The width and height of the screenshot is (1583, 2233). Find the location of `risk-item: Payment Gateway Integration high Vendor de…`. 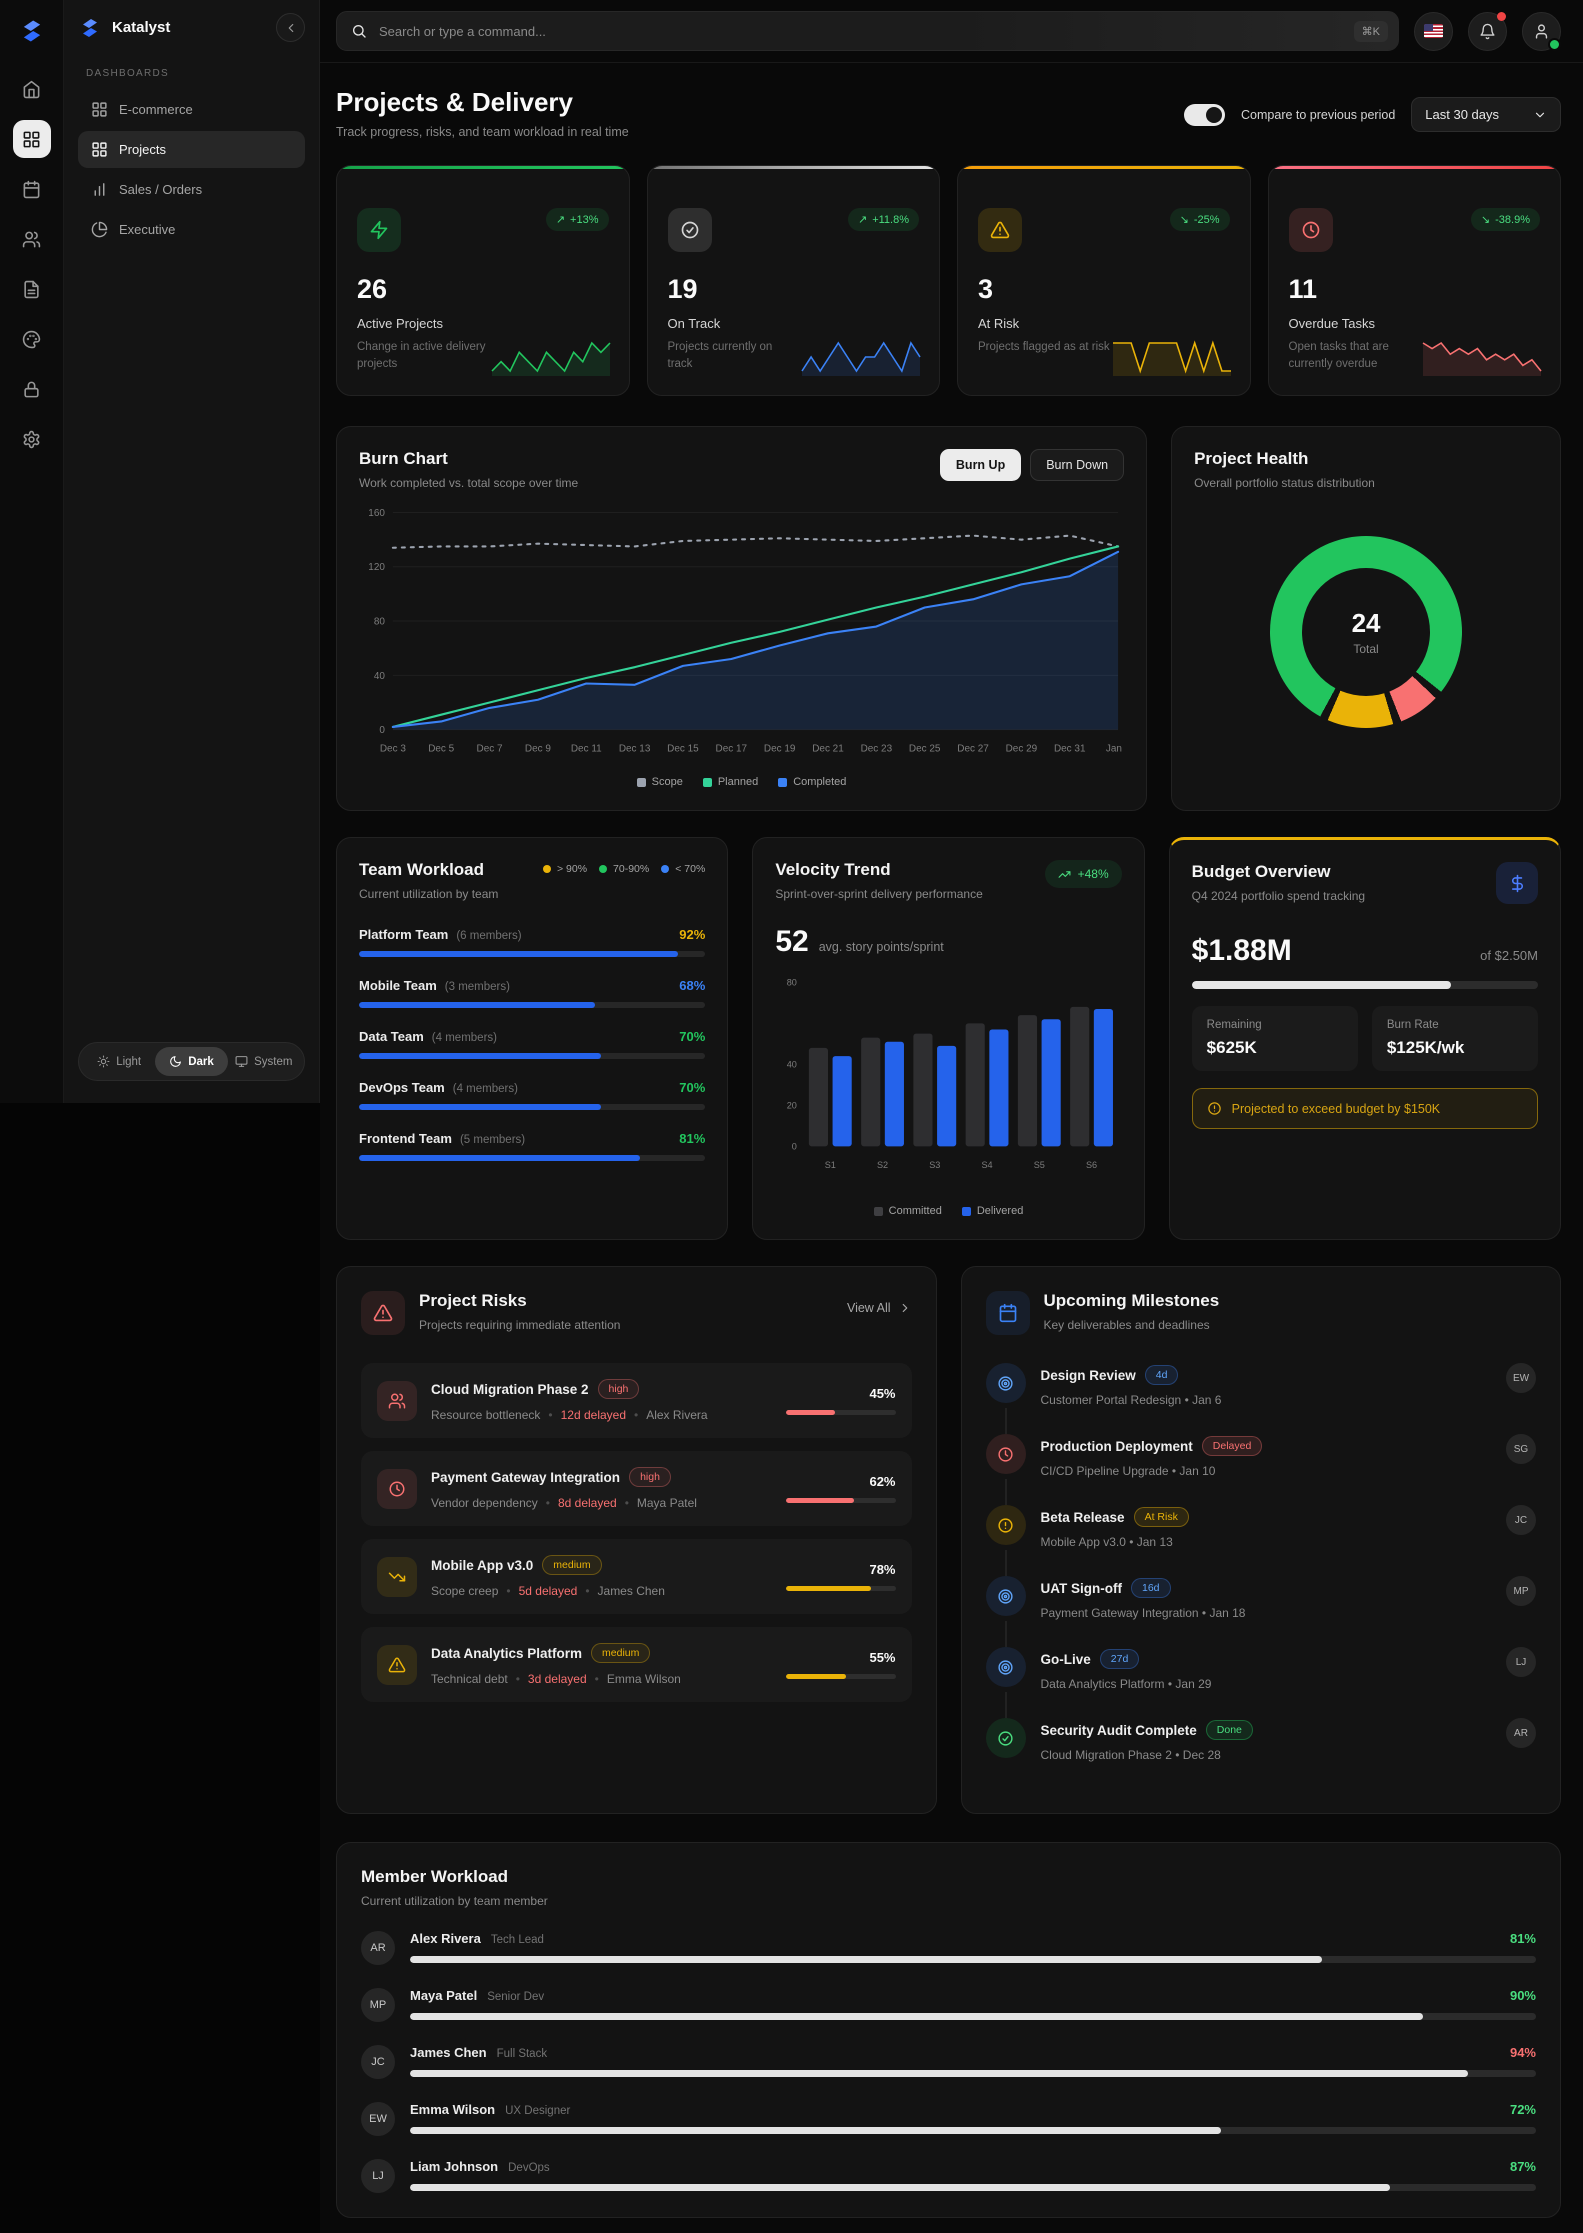

risk-item: Payment Gateway Integration high Vendor de… is located at coordinates (636, 1488).